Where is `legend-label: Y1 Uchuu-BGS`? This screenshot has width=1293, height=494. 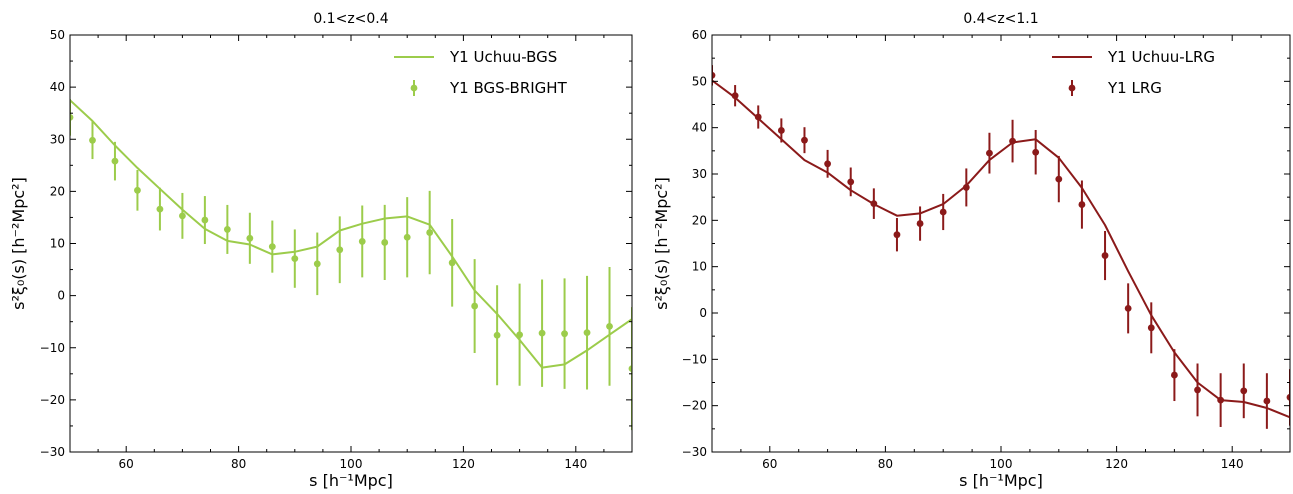
legend-label: Y1 Uchuu-BGS is located at coordinates (503, 57).